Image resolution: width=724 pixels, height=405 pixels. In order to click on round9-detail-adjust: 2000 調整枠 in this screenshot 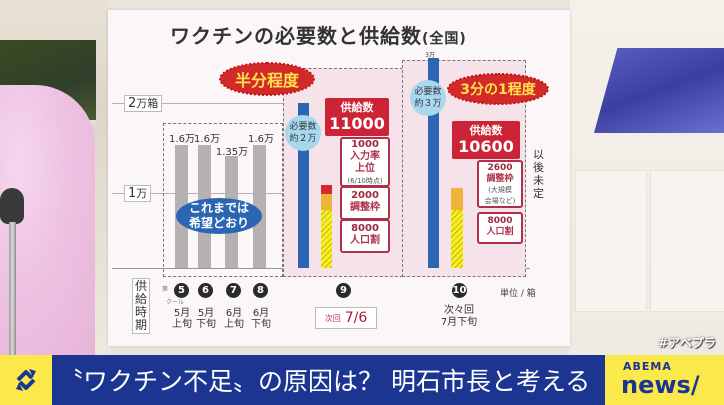, I will do `click(365, 203)`.